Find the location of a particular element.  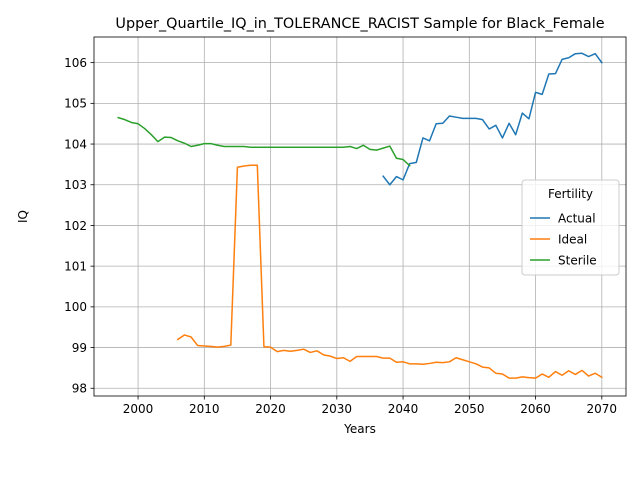

legend-label-ideal: Ideal is located at coordinates (572, 239).